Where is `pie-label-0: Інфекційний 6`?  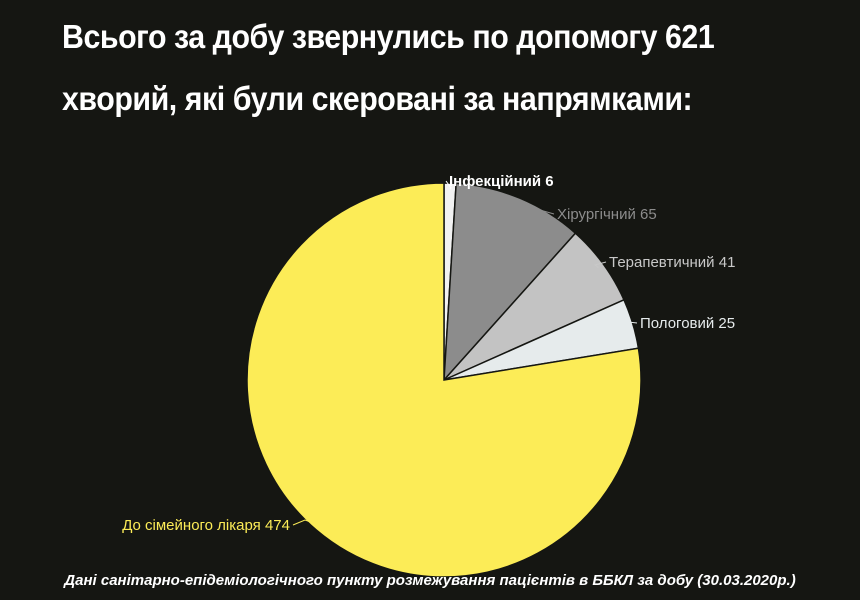
pie-label-0: Інфекційний 6 is located at coordinates (501, 181).